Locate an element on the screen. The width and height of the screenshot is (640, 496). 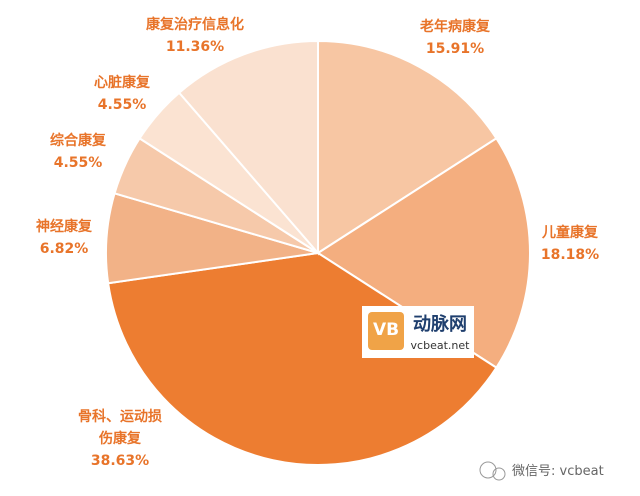
value-label: 15.91% is located at coordinates (455, 49).